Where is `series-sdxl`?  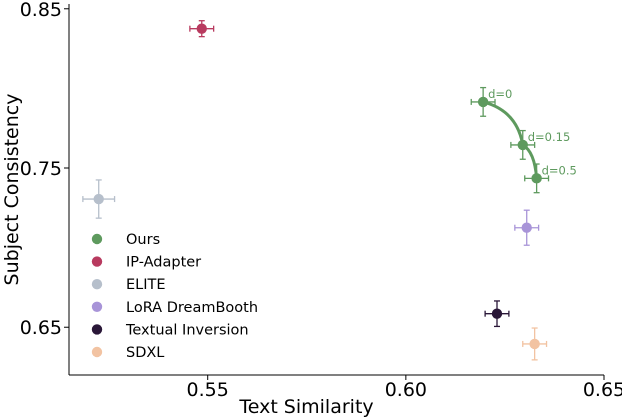 series-sdxl is located at coordinates (535, 344).